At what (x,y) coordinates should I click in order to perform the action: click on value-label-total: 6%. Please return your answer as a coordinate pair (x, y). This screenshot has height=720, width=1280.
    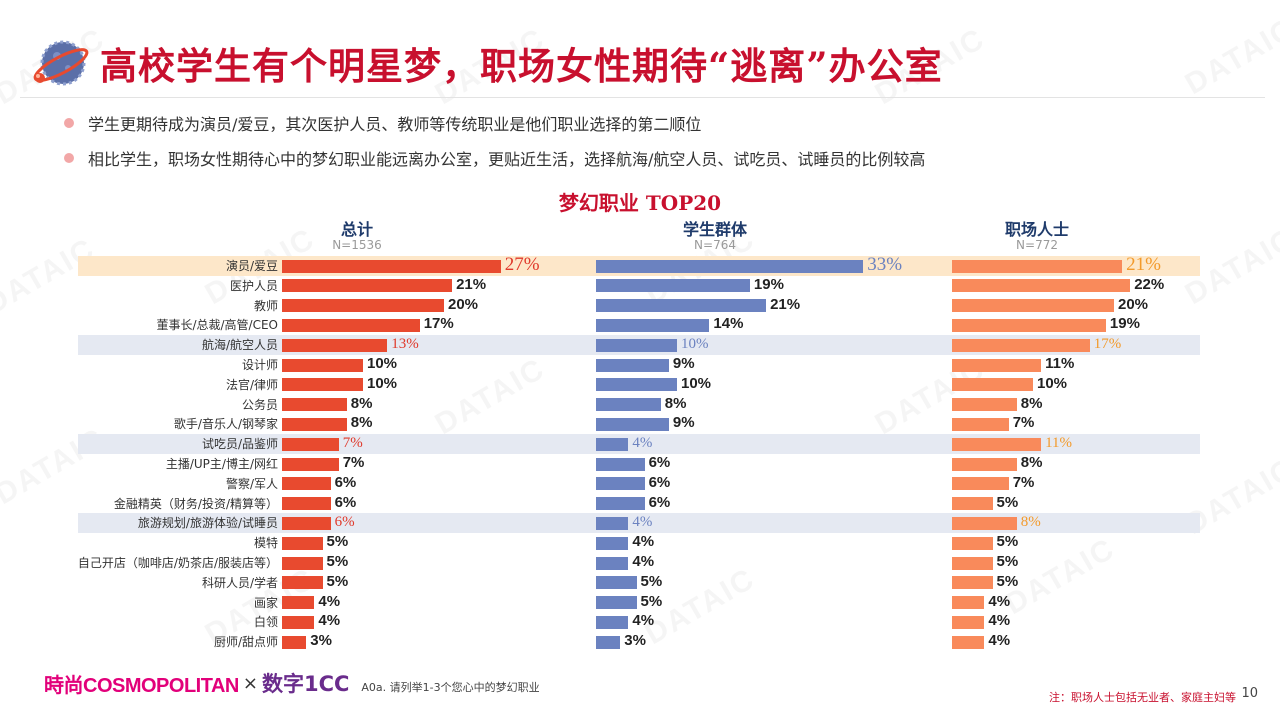
    Looking at the image, I should click on (345, 482).